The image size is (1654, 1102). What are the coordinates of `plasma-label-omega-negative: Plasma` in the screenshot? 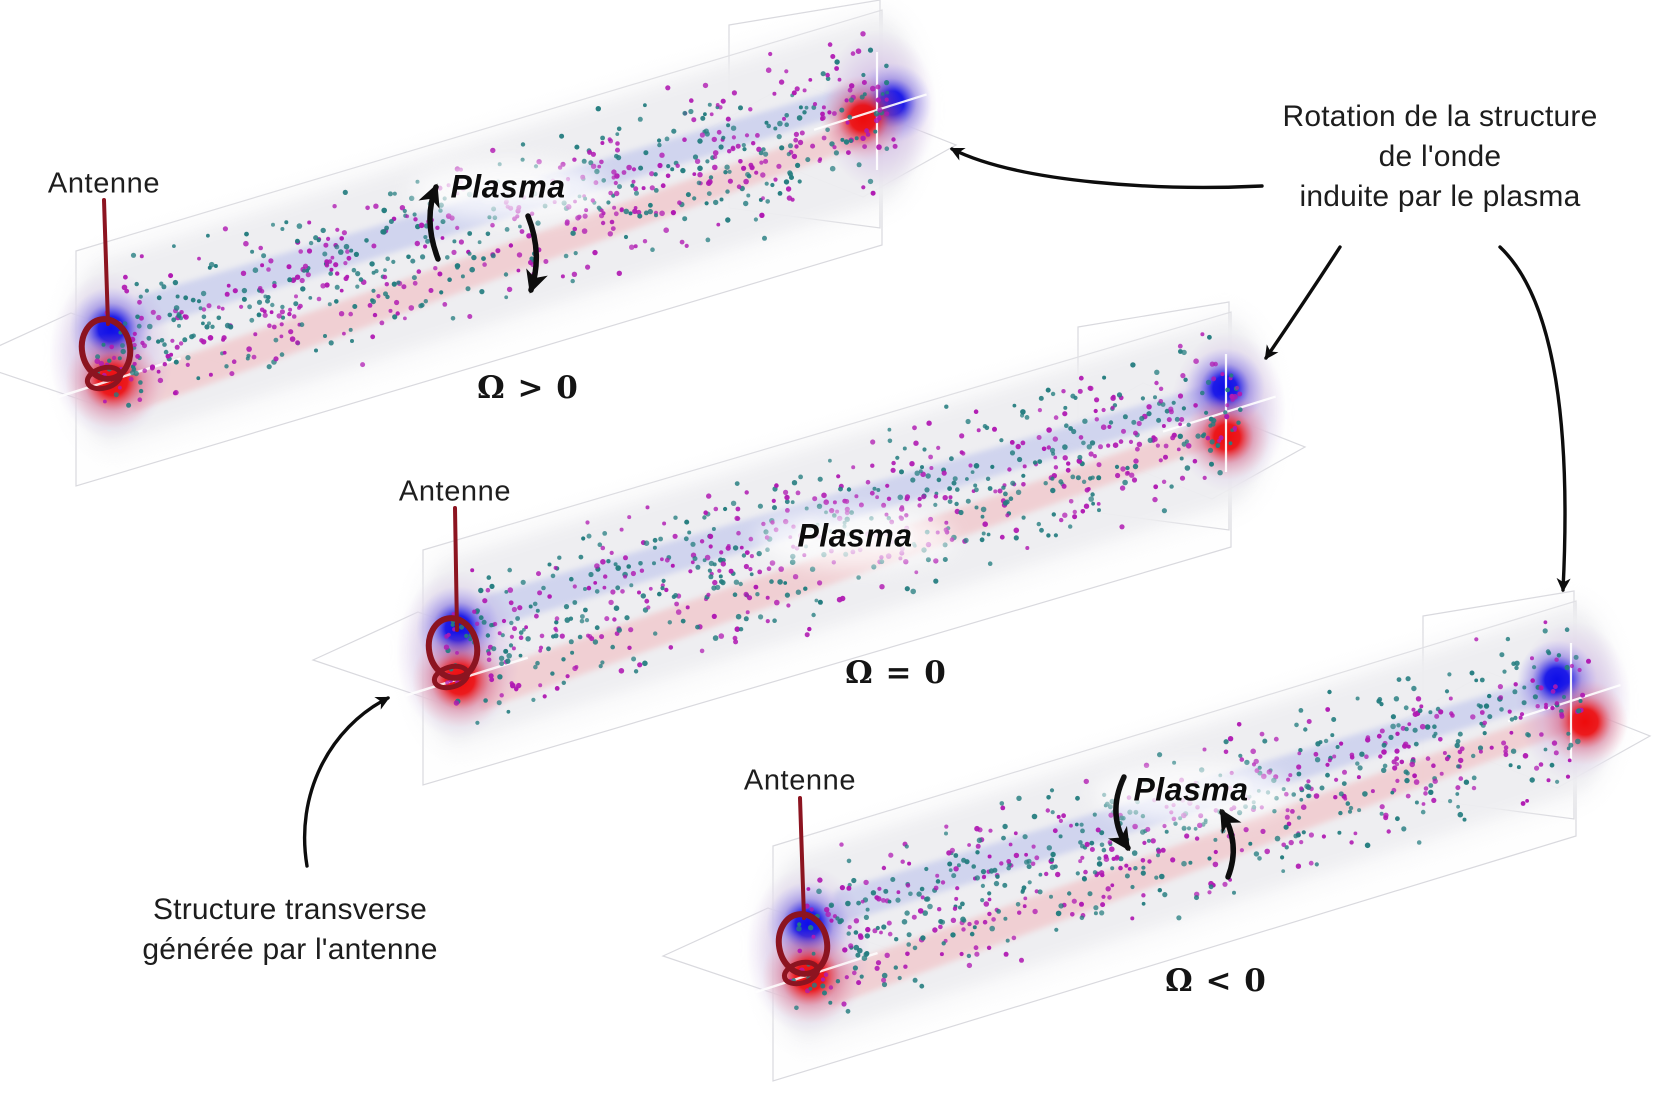 It's located at (1191, 789).